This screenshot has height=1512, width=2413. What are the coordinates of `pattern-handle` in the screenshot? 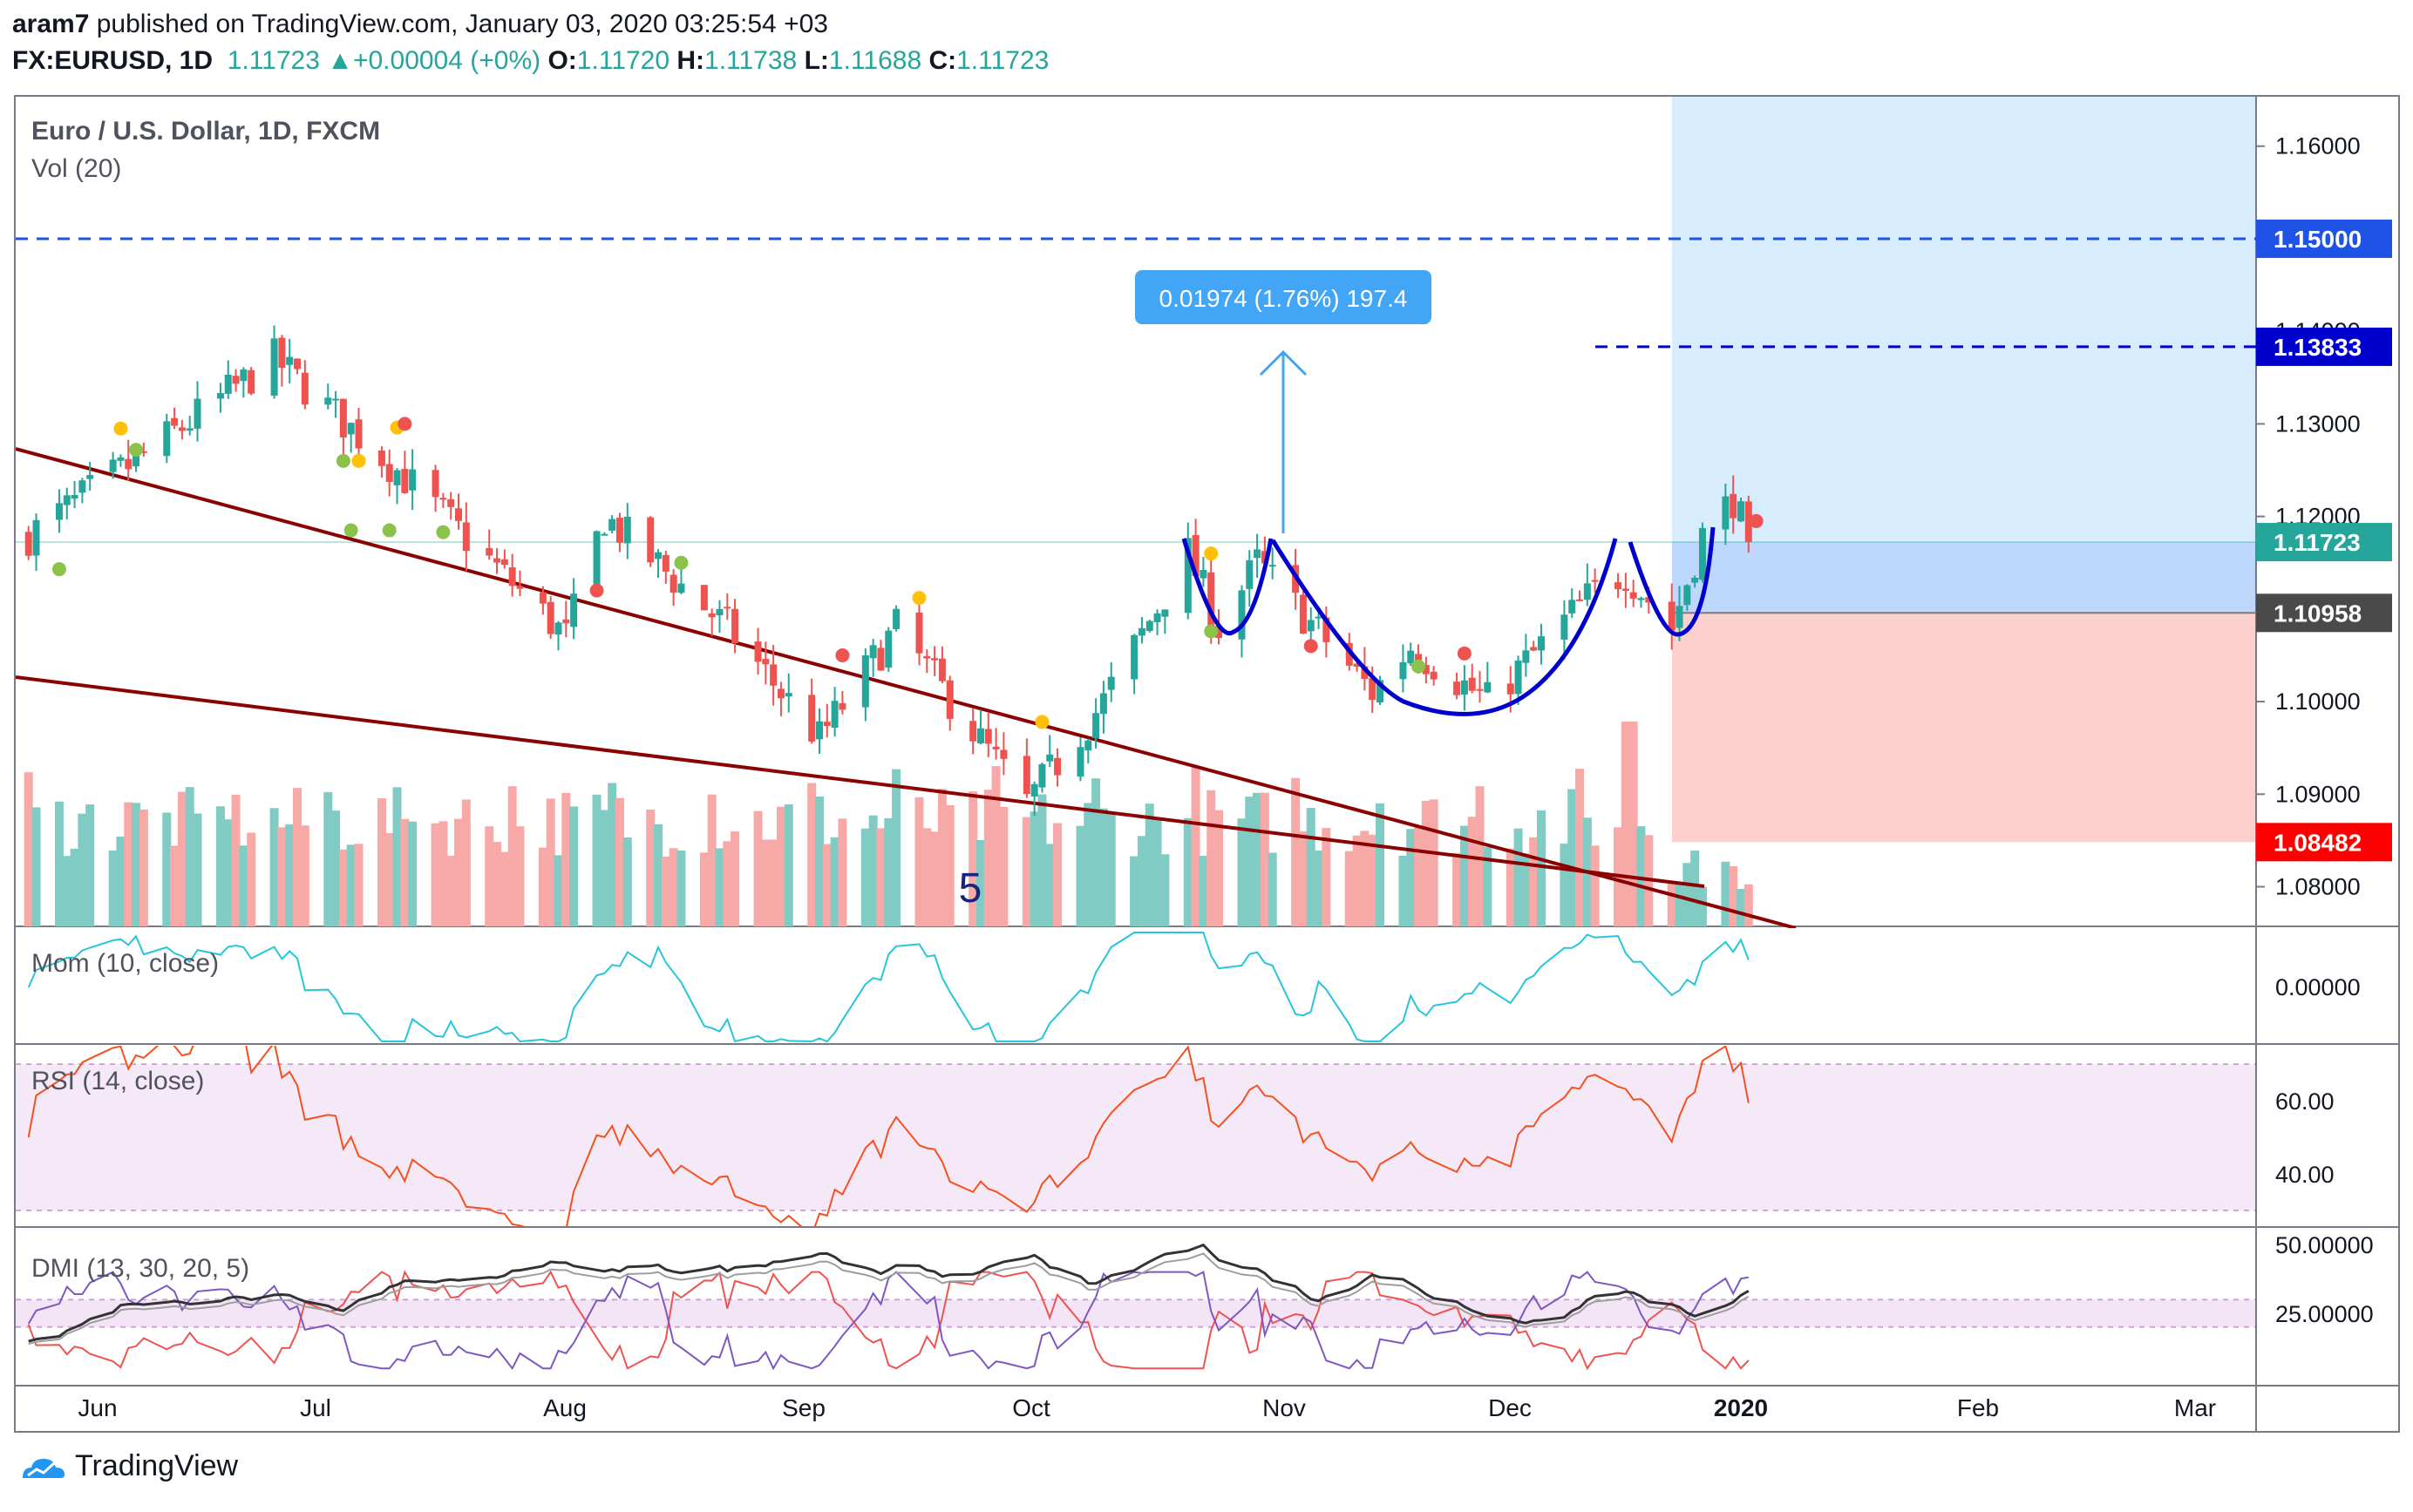 It's located at (1672, 581).